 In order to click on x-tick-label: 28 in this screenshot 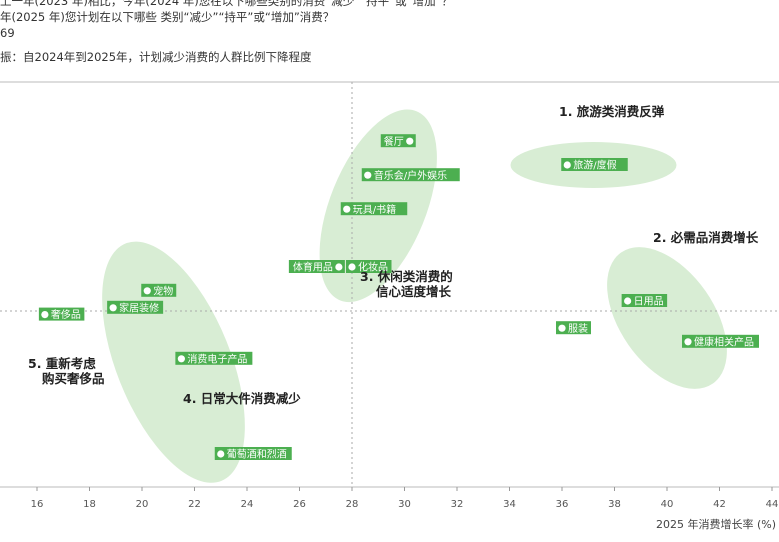, I will do `click(352, 504)`.